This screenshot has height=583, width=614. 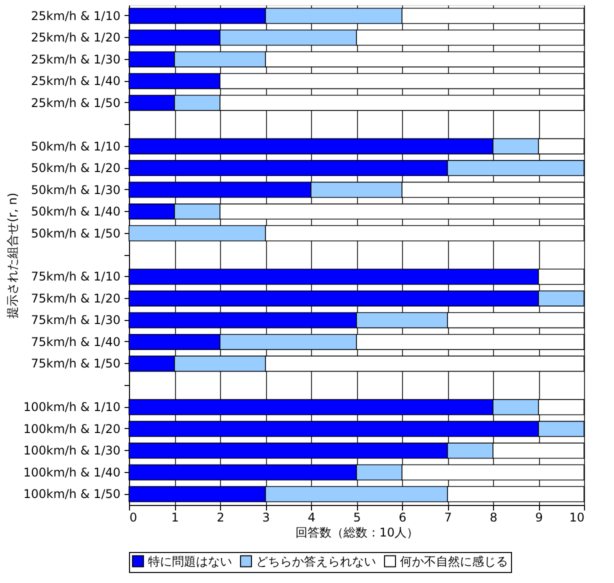 I want to click on y-tick-label: 100km/h & 1/10, so click(x=71, y=407).